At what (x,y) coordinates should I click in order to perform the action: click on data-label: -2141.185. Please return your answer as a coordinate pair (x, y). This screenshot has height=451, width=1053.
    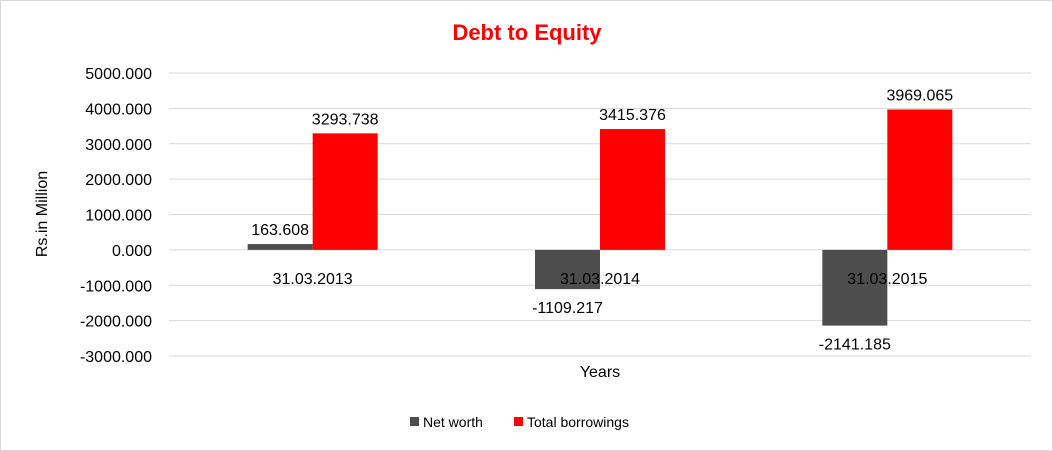
    Looking at the image, I should click on (855, 345).